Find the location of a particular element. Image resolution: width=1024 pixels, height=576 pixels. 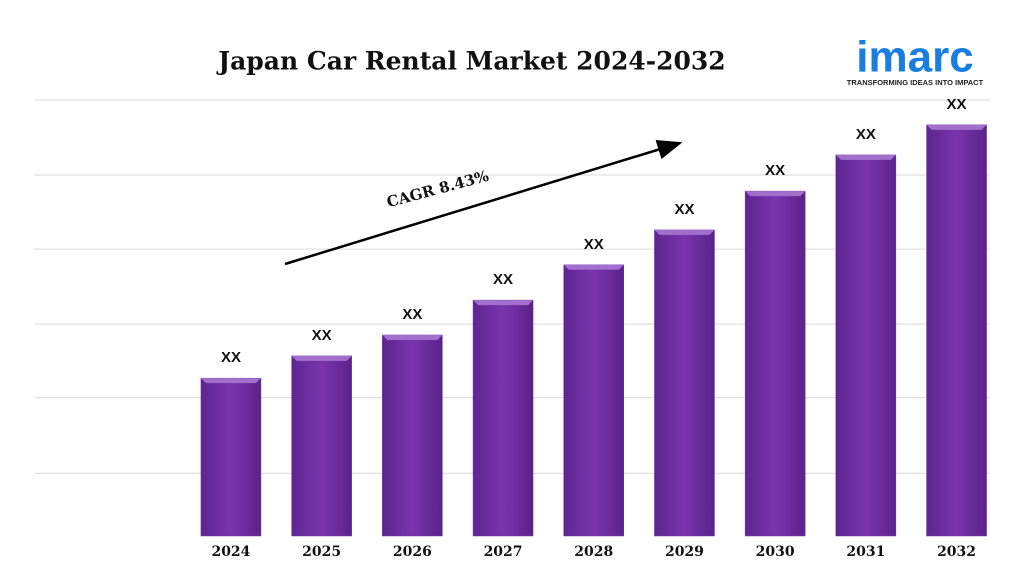

x-tick-label: 2032 is located at coordinates (956, 552).